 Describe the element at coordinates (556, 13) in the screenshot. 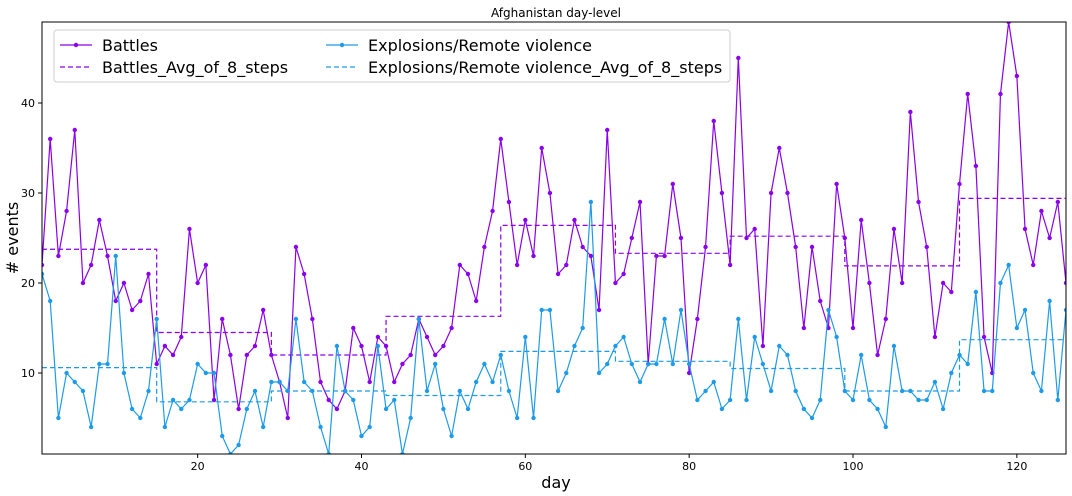

I see `chart-title: Afghanistan day-level` at that location.